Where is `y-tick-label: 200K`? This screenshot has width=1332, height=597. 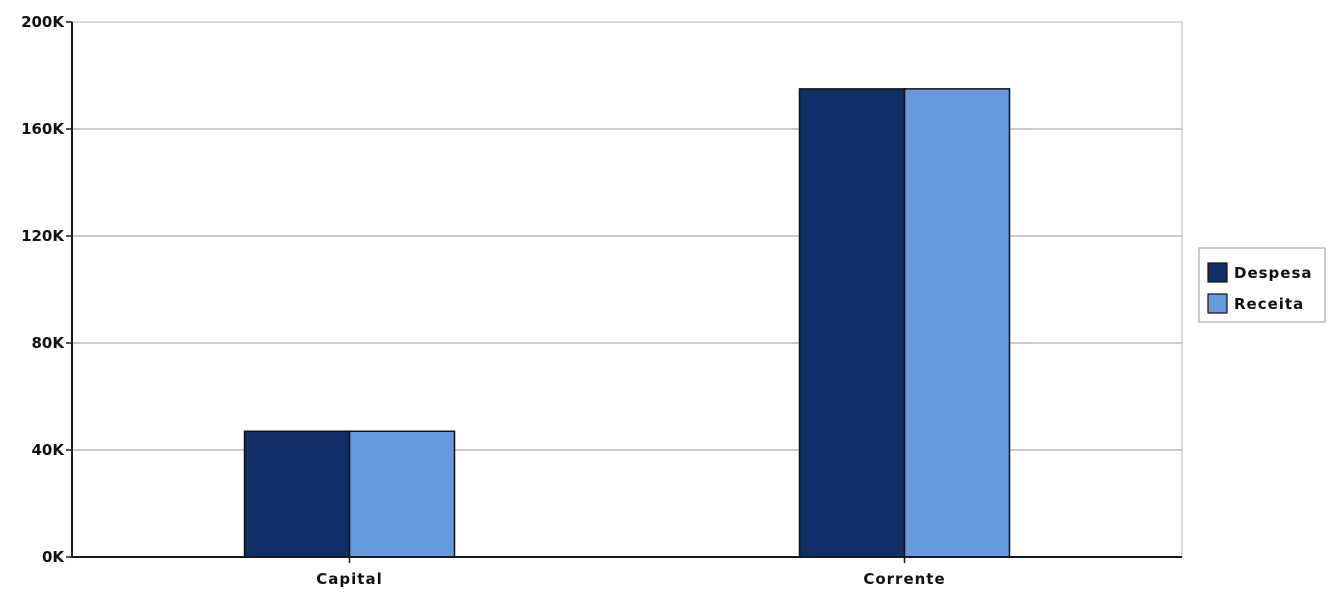 y-tick-label: 200K is located at coordinates (43, 22).